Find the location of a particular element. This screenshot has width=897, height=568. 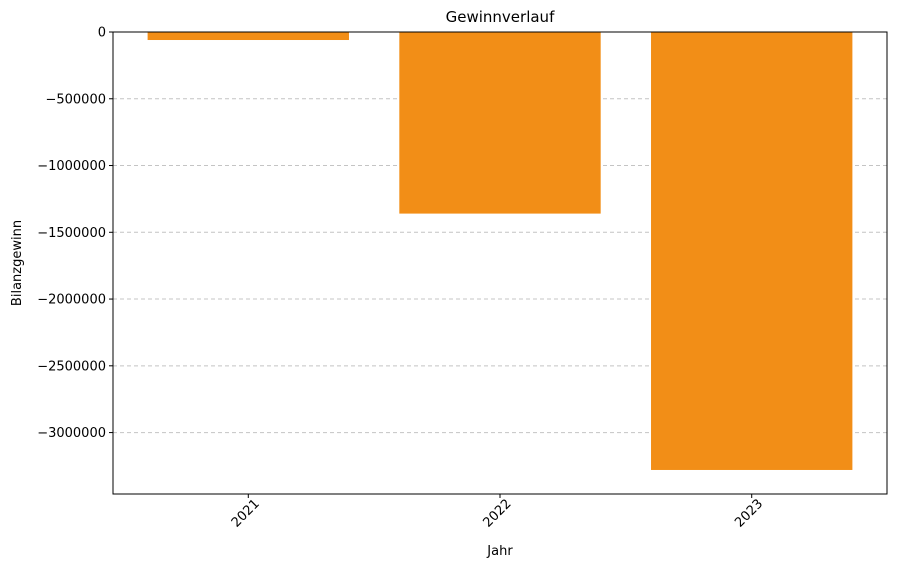

chart-title: Gewinnverlauf is located at coordinates (500, 17).